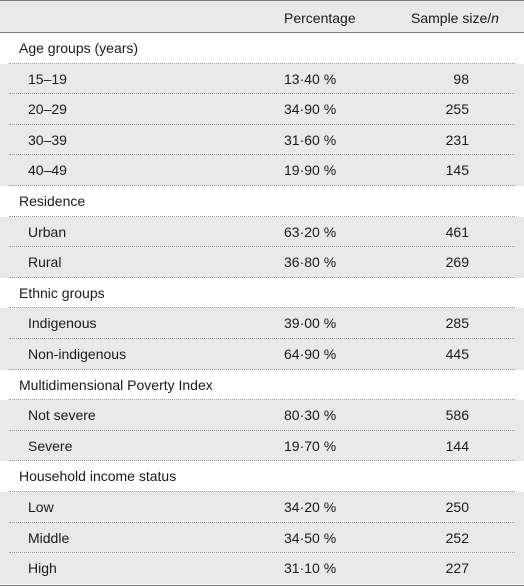 This screenshot has height=586, width=524. Describe the element at coordinates (457, 537) in the screenshot. I see `row-sample-size: 252` at that location.